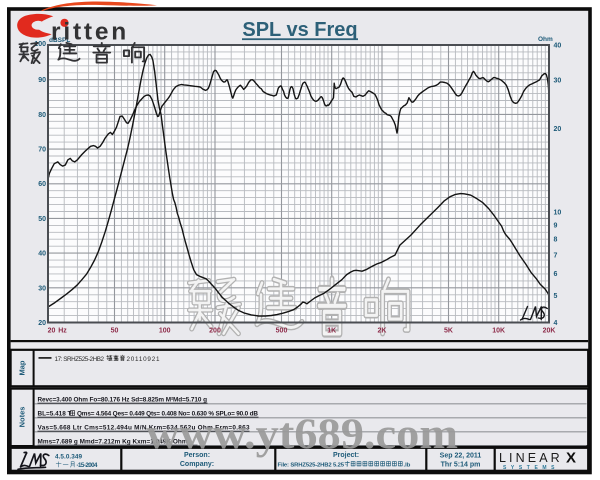  Describe the element at coordinates (556, 296) in the screenshot. I see `svg-text: 5` at that location.